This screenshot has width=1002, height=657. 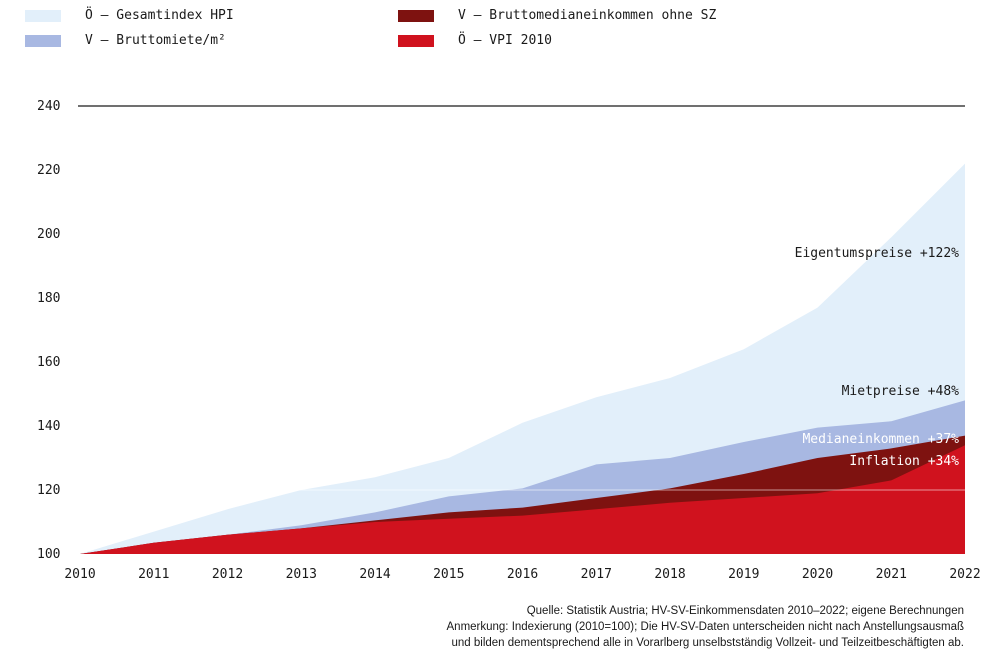 What do you see at coordinates (587, 15) in the screenshot?
I see `legend-label-einkommen: V – Bruttomedianeinkommen ohne SZ` at bounding box center [587, 15].